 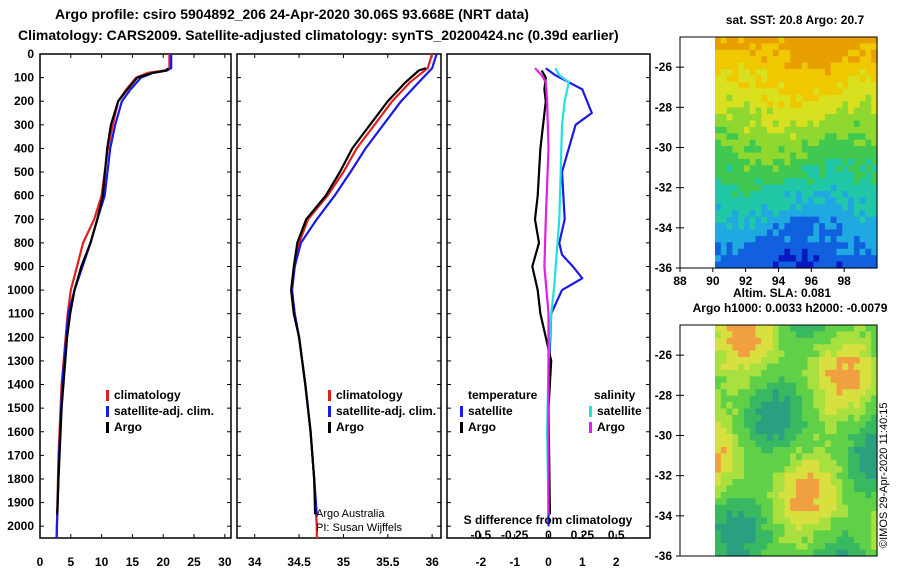 What do you see at coordinates (255, 562) in the screenshot?
I see `salinity-profile-xtick-label: 34` at bounding box center [255, 562].